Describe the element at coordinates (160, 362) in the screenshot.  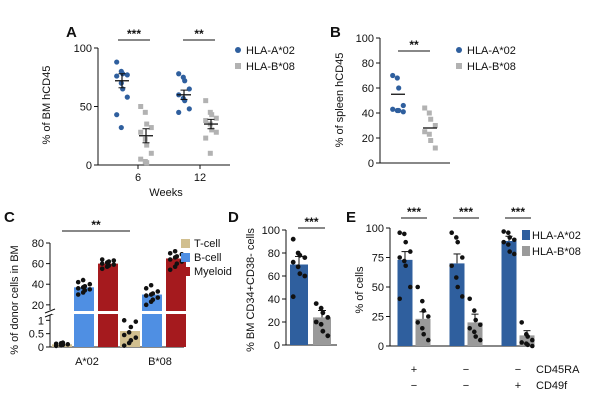
I see `panel-c-xtick-b08: B*08` at that location.